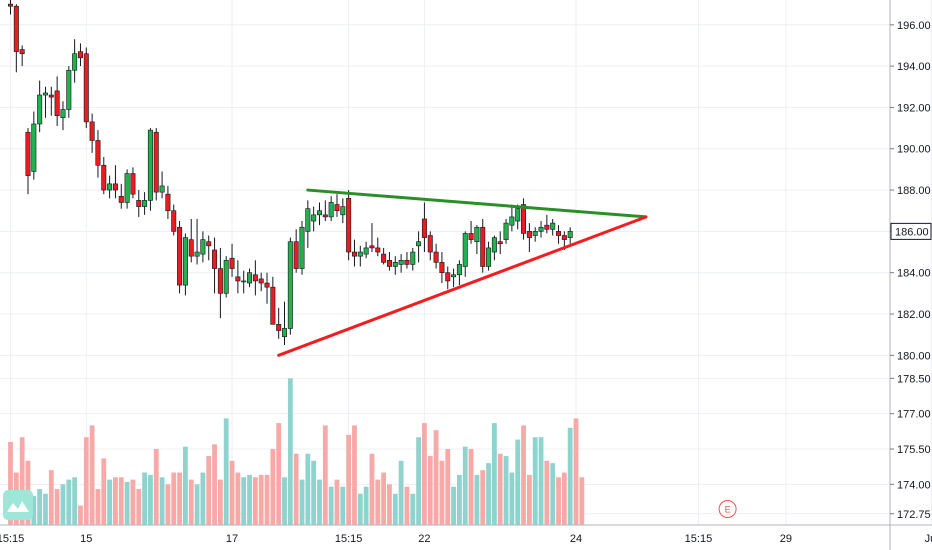 The image size is (932, 550). What do you see at coordinates (914, 191) in the screenshot?
I see `price-tick-label: 188.00` at bounding box center [914, 191].